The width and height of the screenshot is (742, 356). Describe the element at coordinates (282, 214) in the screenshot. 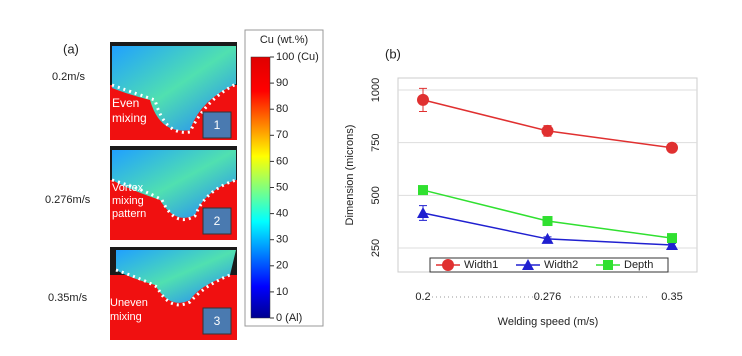

I see `colorbar-tick-label: 40` at that location.